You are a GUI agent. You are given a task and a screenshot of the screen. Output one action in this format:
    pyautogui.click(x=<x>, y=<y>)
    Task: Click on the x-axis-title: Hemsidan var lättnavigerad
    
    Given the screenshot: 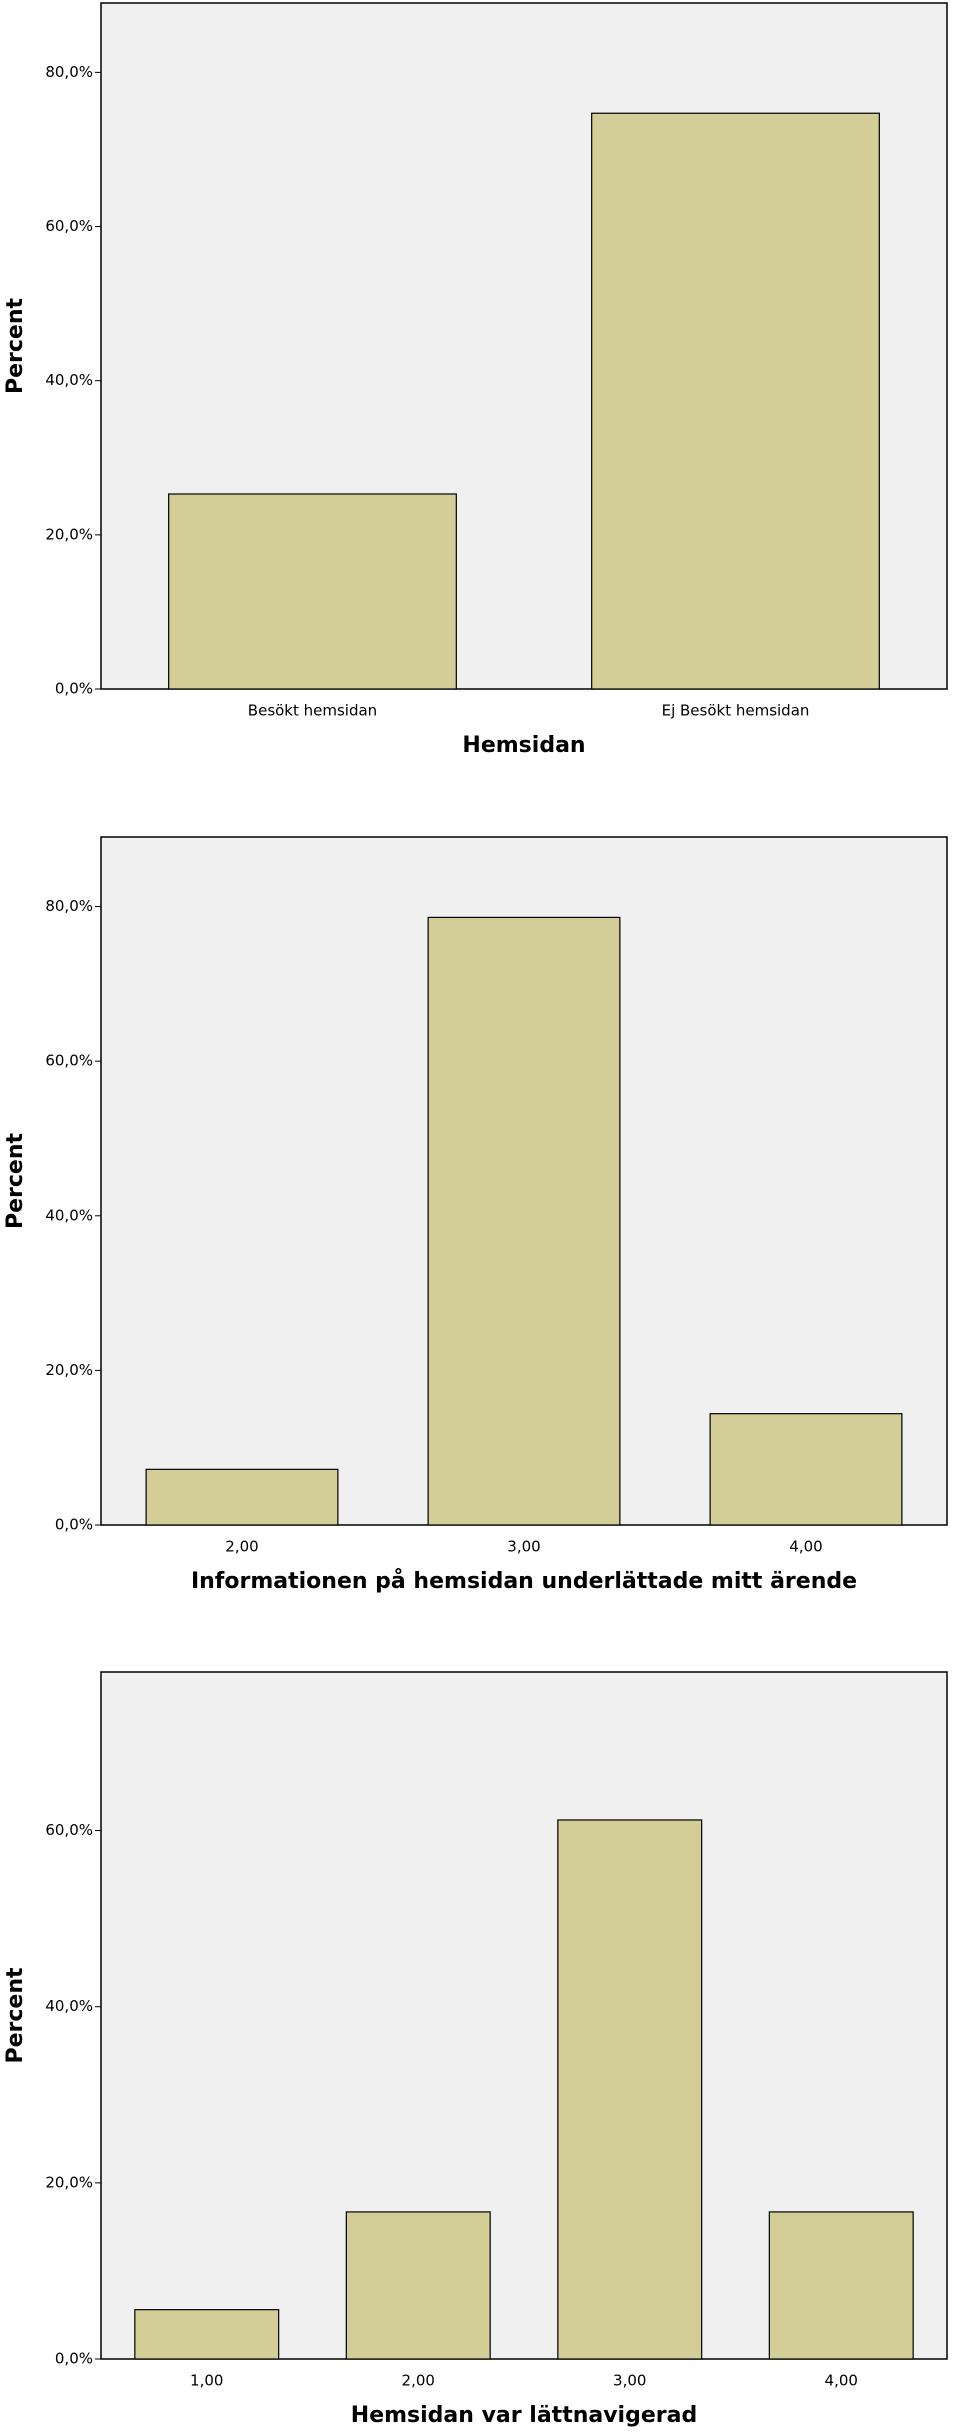 What is the action you would take?
    pyautogui.click(x=524, y=2415)
    